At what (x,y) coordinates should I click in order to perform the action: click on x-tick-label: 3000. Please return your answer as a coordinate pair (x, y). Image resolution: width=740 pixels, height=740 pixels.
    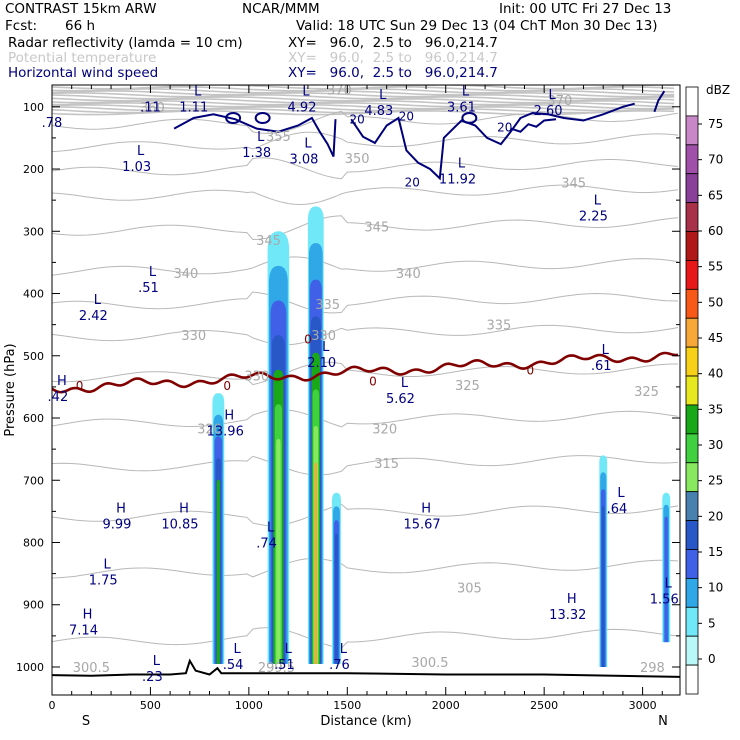
    Looking at the image, I should click on (643, 705).